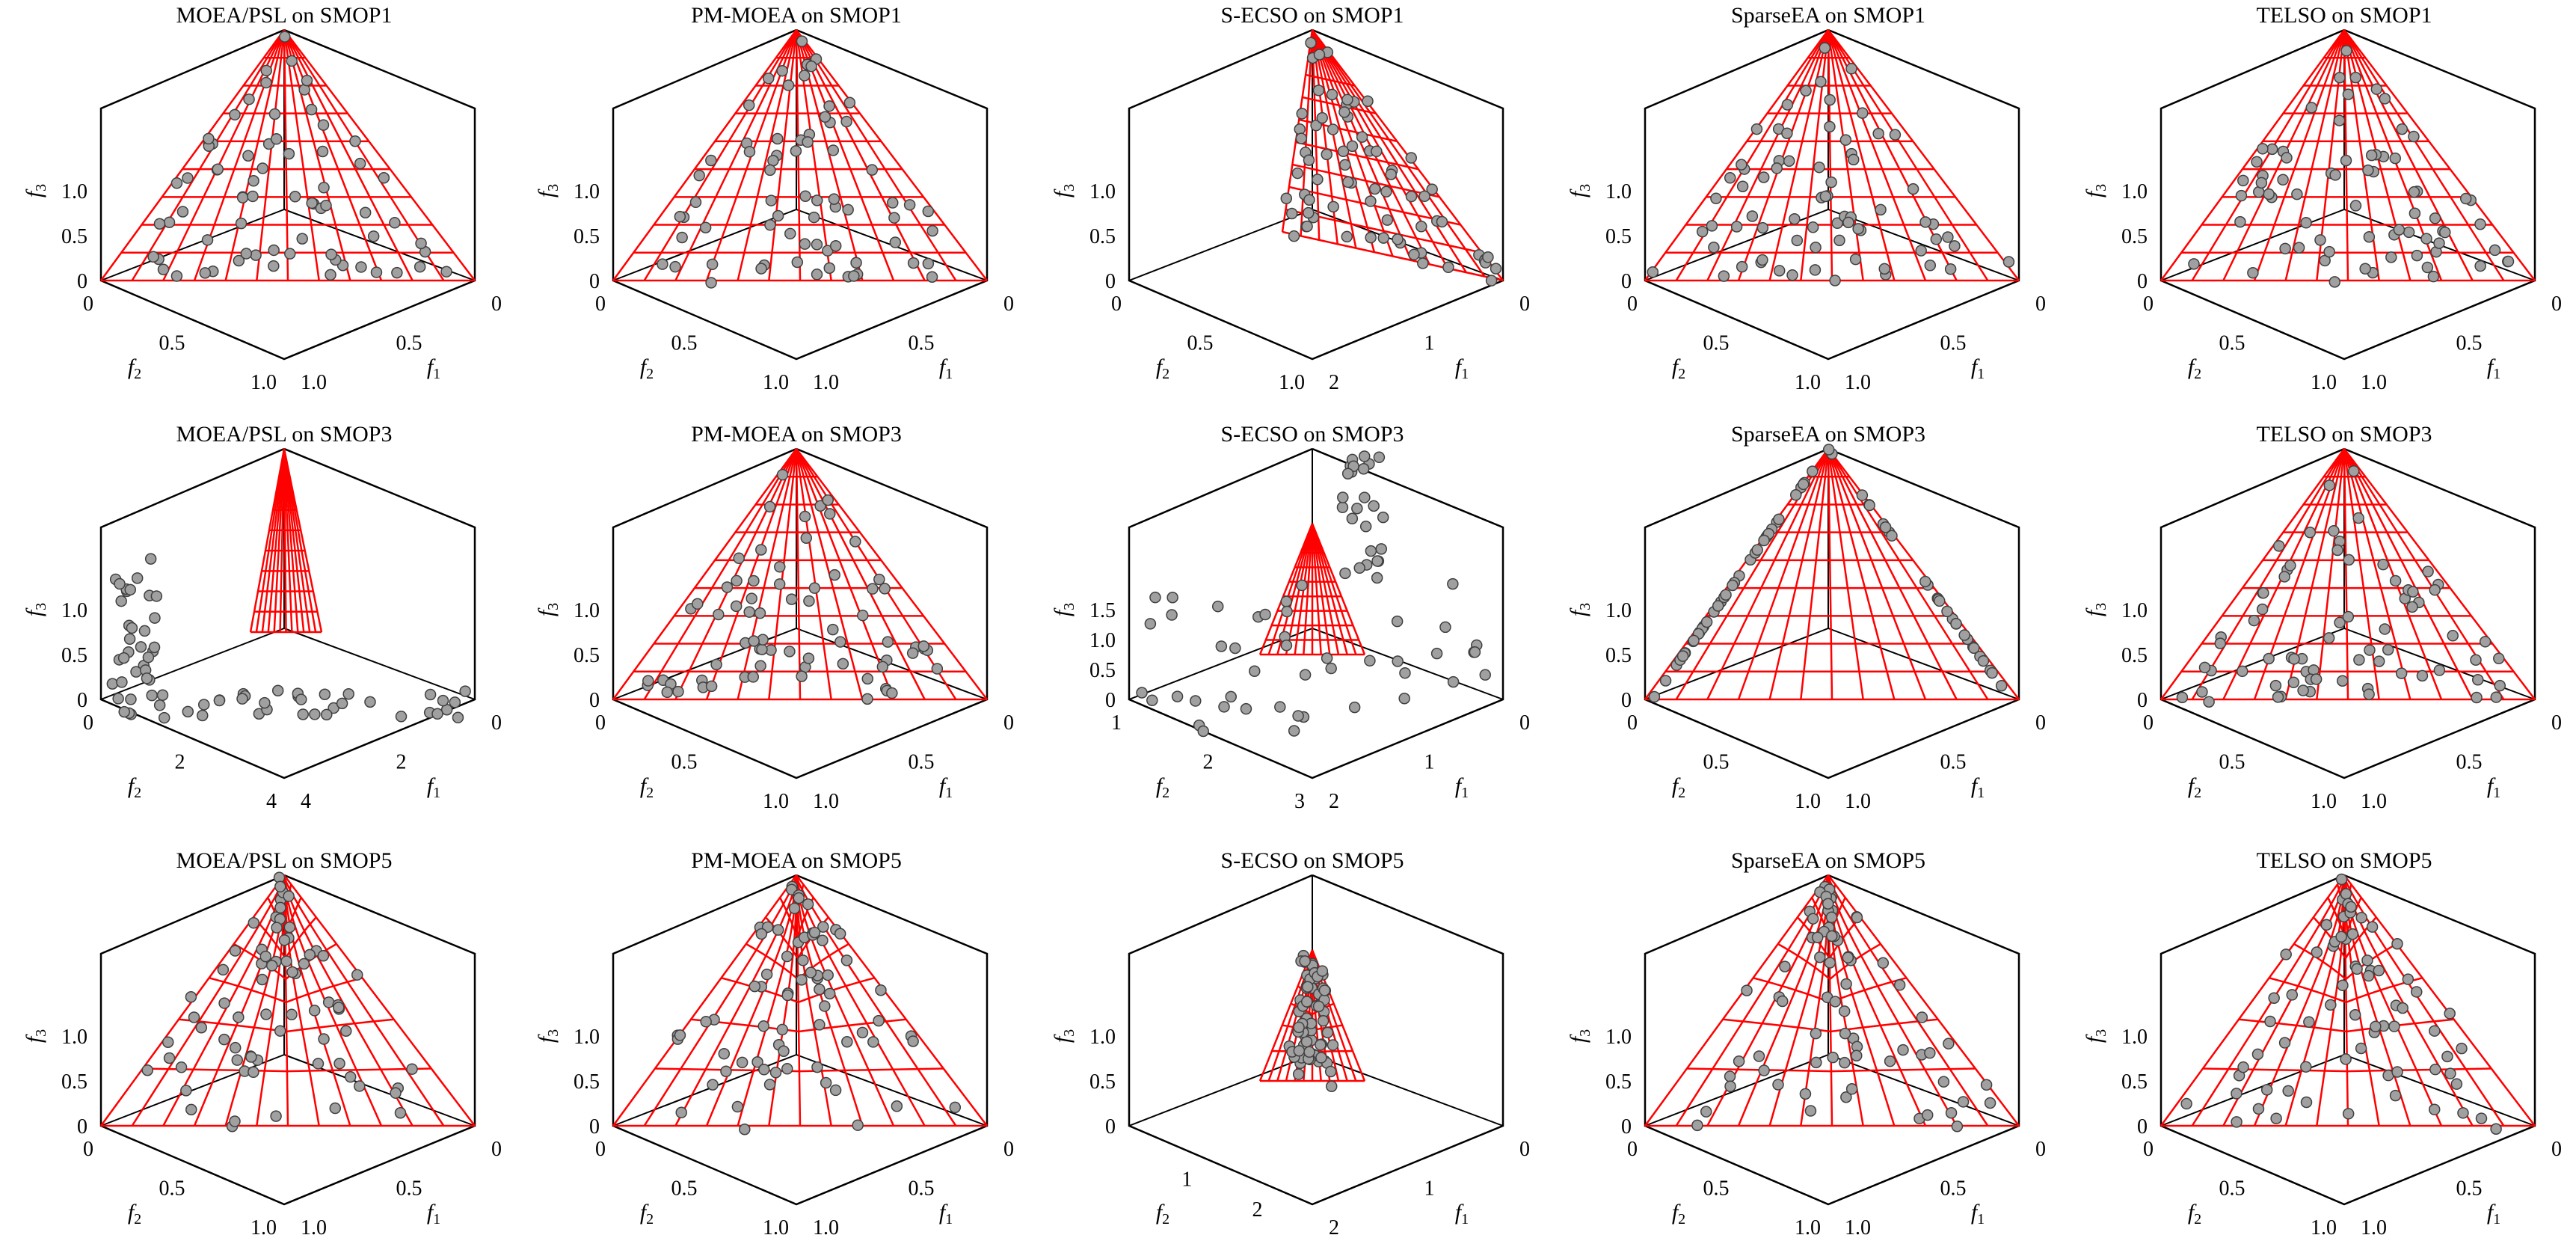  I want to click on axis-label-f3-sub: 3, so click(41, 606).